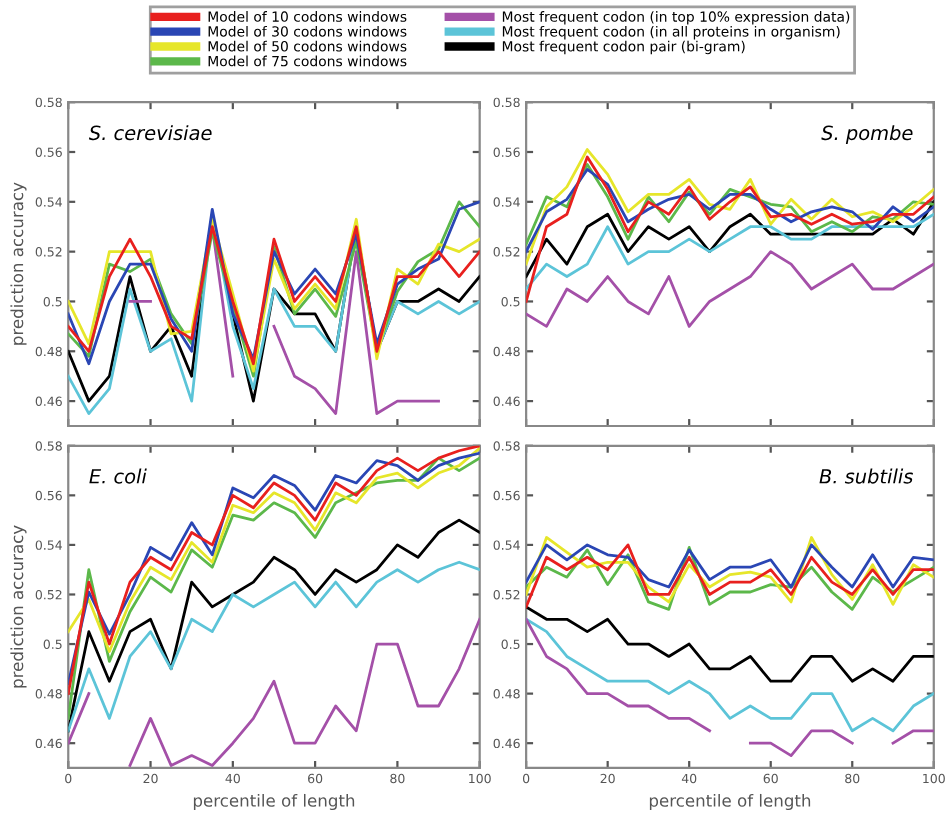 This screenshot has height=824, width=948. I want to click on text: B. subtilis, so click(866, 476).